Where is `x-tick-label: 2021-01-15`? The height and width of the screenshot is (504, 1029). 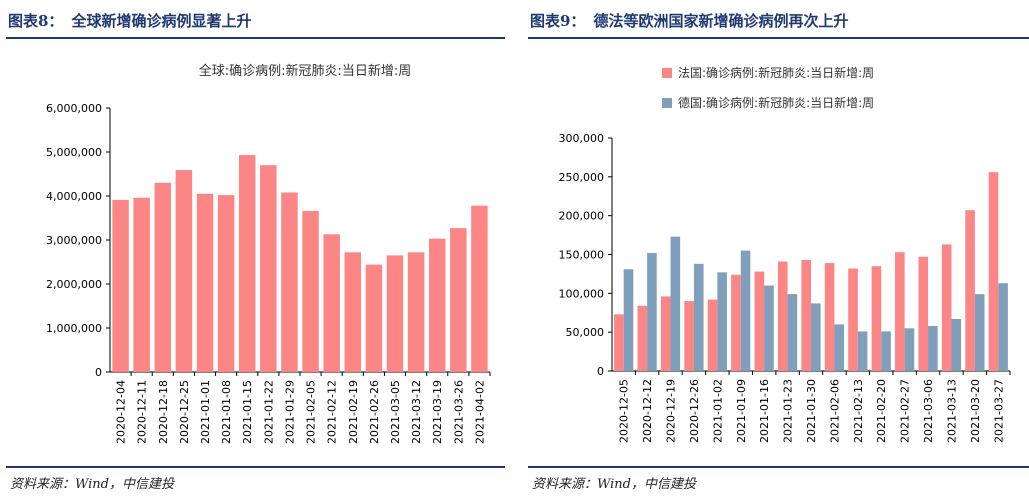 x-tick-label: 2021-01-15 is located at coordinates (247, 412).